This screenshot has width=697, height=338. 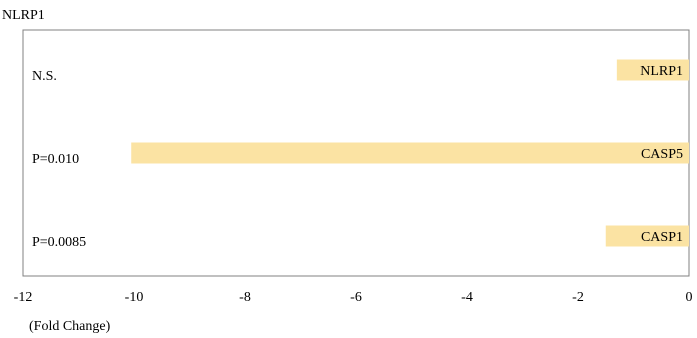 I want to click on bar-label-nlrp1: NLRP1, so click(x=661, y=71).